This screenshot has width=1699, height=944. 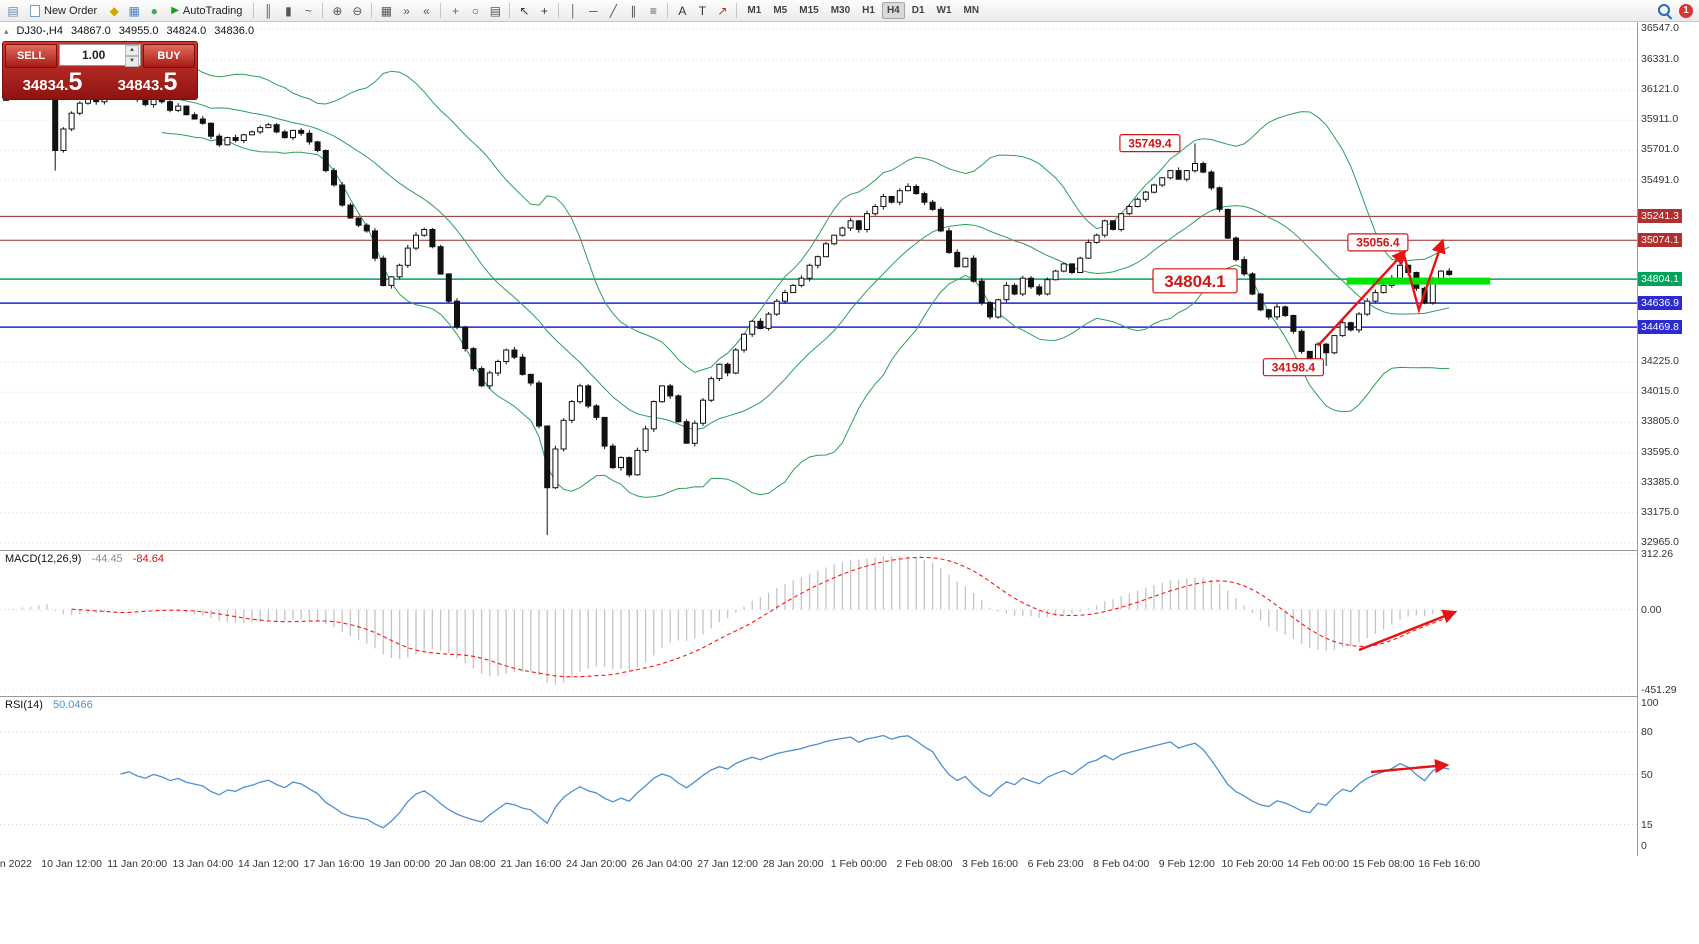 What do you see at coordinates (990, 864) in the screenshot?
I see `time-axis-label: 3 Feb 16:00` at bounding box center [990, 864].